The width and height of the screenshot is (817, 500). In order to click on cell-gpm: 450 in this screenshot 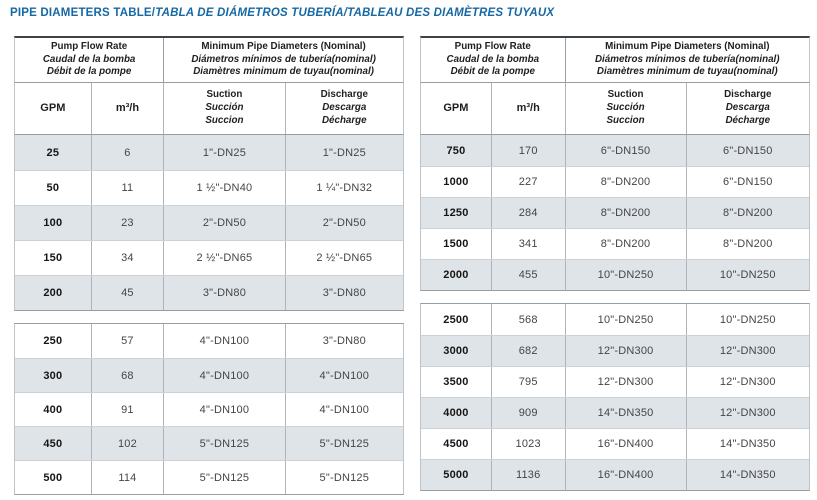, I will do `click(53, 443)`.